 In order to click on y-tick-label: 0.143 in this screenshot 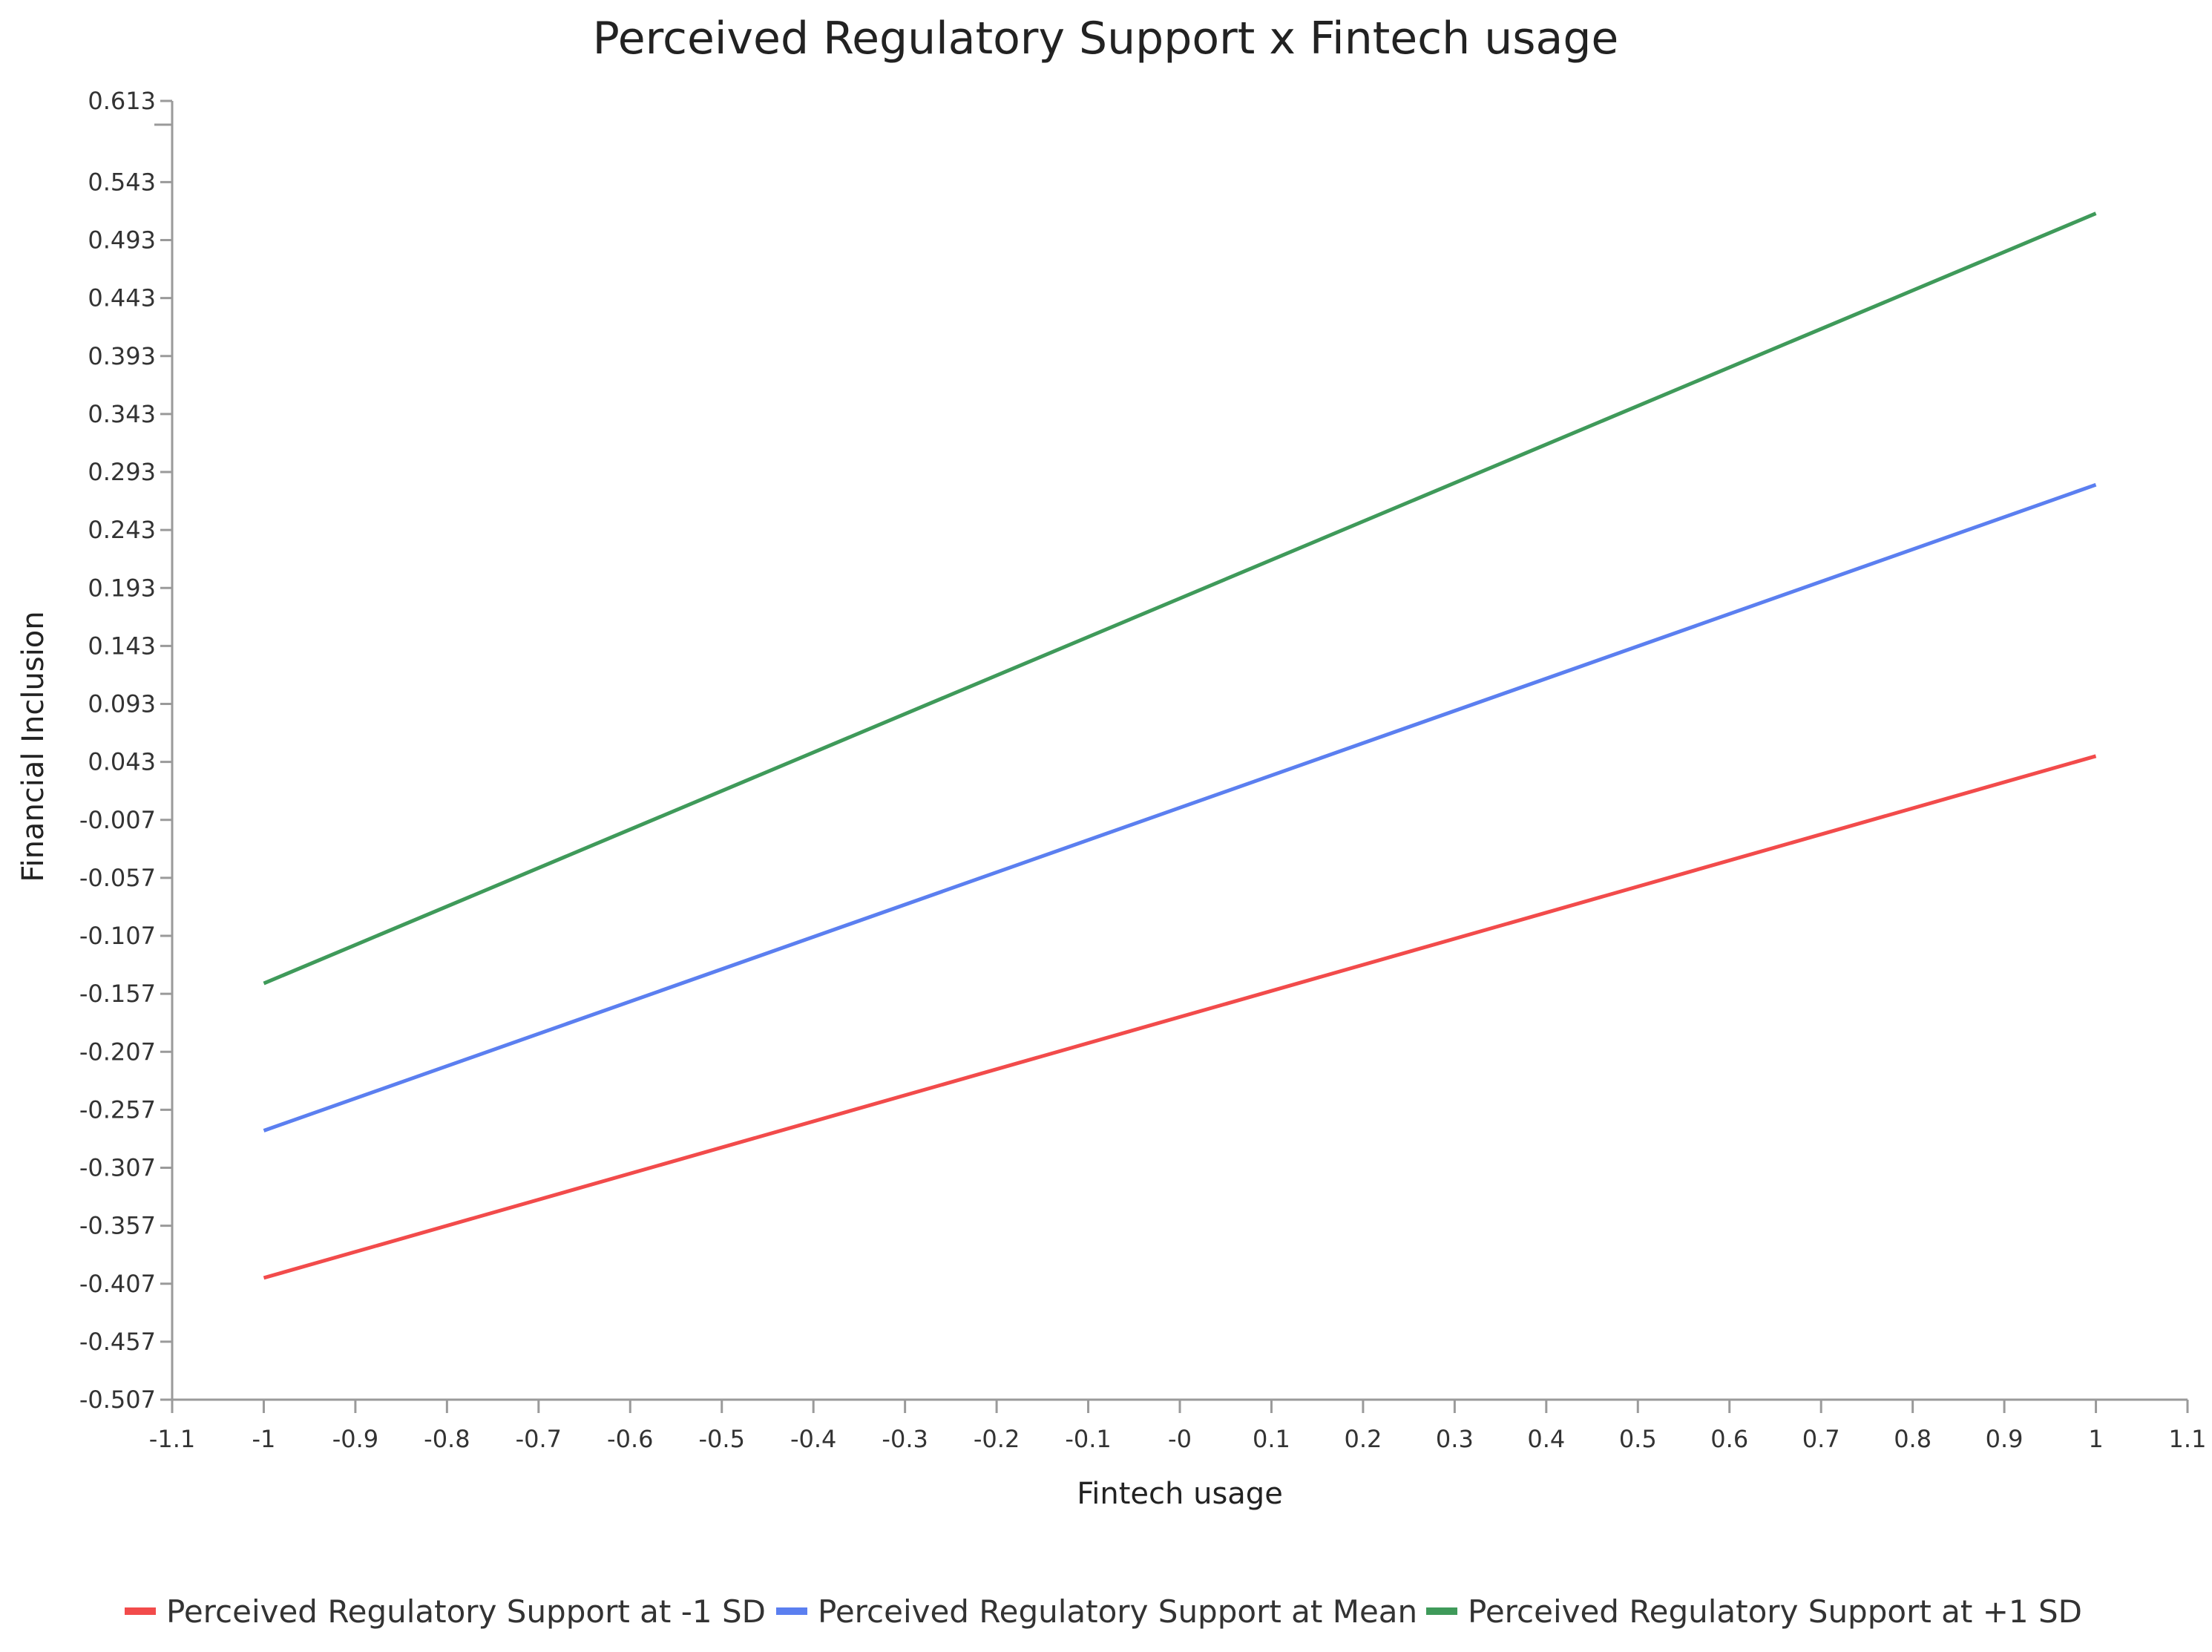, I will do `click(122, 646)`.